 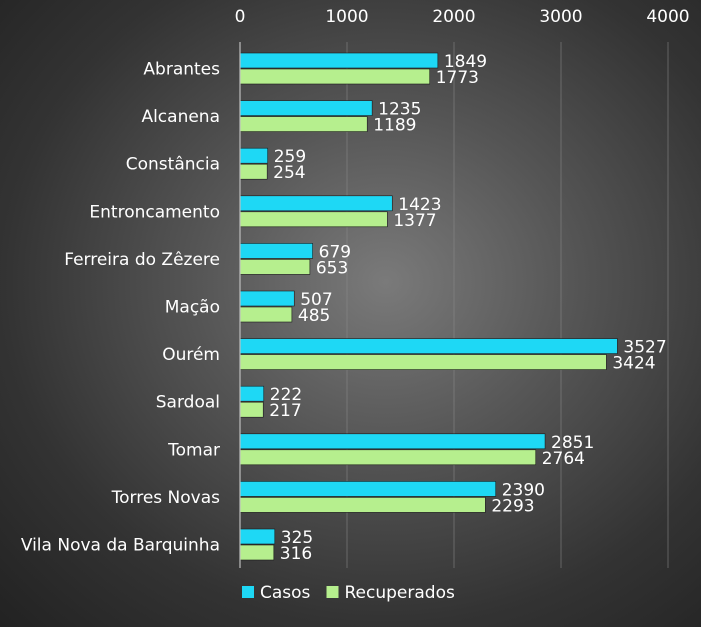 What do you see at coordinates (266, 314) in the screenshot?
I see `bar-recuperados-macao` at bounding box center [266, 314].